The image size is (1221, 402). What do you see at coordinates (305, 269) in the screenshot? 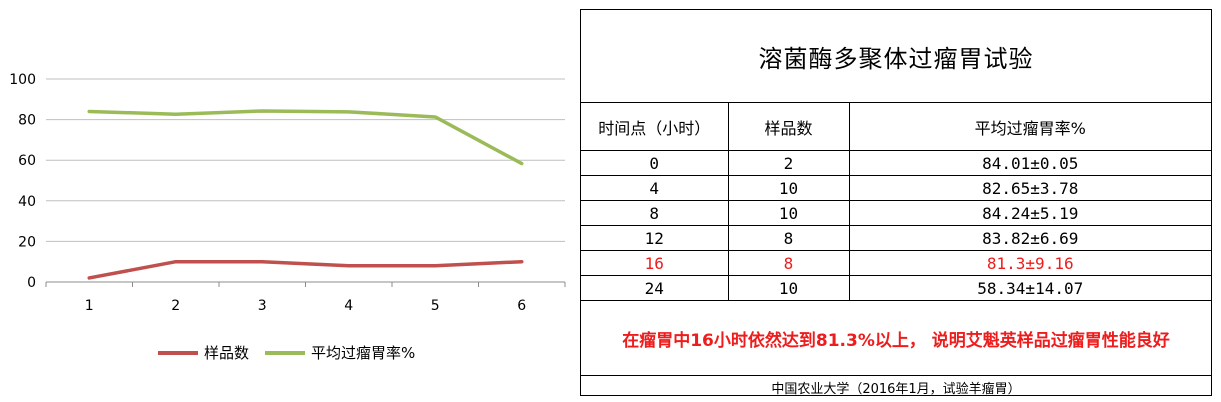
I see `series-line-sample-count` at bounding box center [305, 269].